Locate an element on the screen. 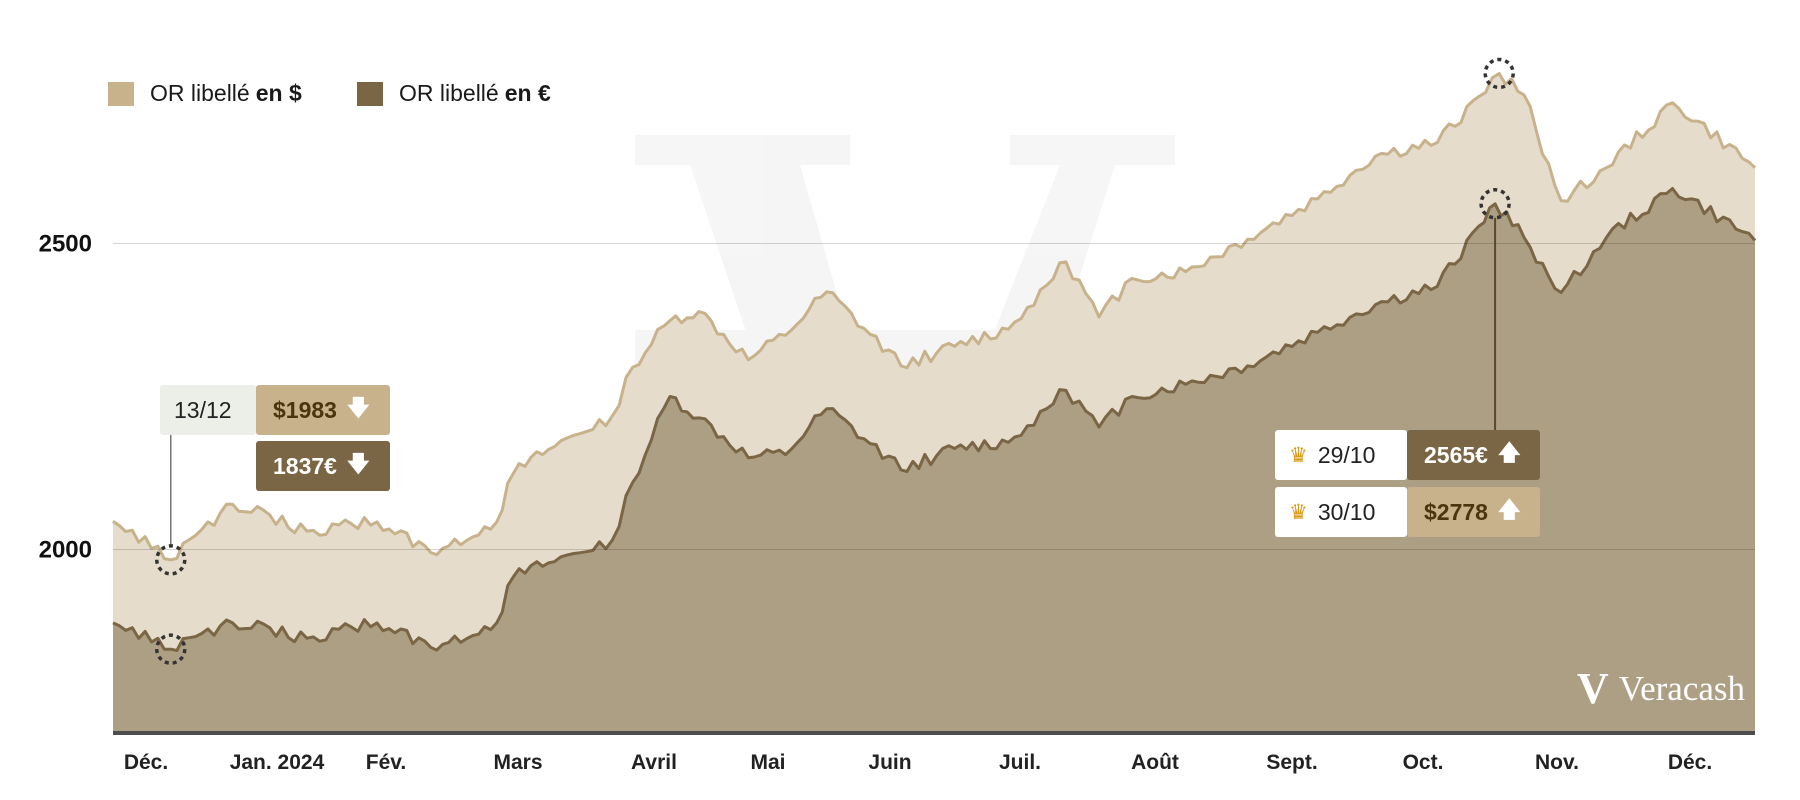  high-usd-badge: $2778 🡅 is located at coordinates (1473, 512).